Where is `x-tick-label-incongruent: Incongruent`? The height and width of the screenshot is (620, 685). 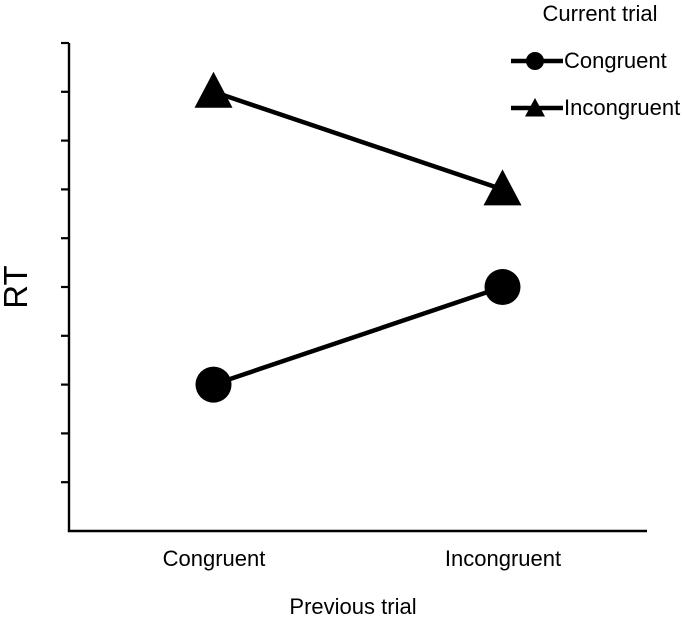 x-tick-label-incongruent: Incongruent is located at coordinates (503, 558).